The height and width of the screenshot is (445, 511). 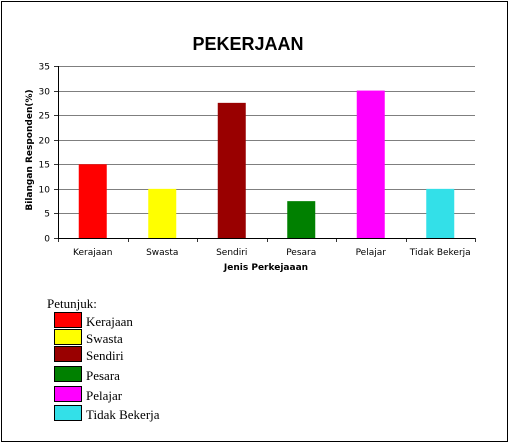 I want to click on legend-label: Kerajaan, so click(x=109, y=321).